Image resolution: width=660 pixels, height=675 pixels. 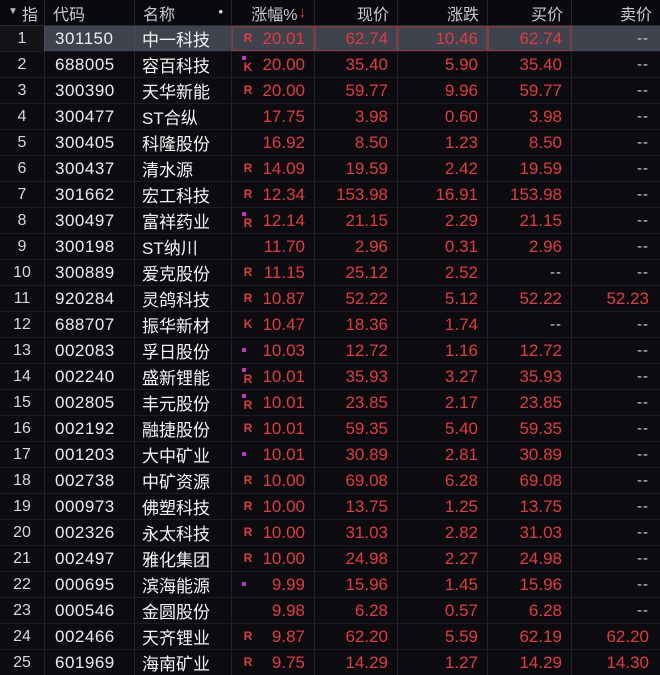 What do you see at coordinates (356, 12) in the screenshot?
I see `column-header-price: 现价` at bounding box center [356, 12].